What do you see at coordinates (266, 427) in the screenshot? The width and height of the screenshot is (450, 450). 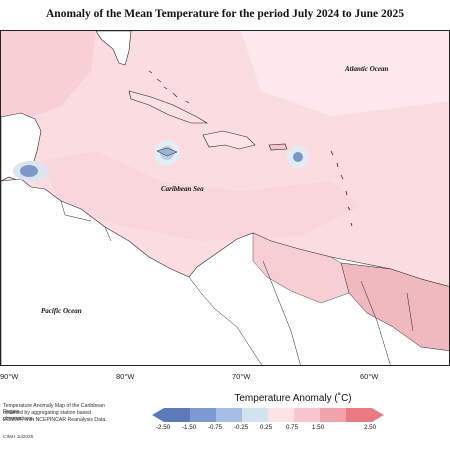 I see `legend-label: 0.25` at bounding box center [266, 427].